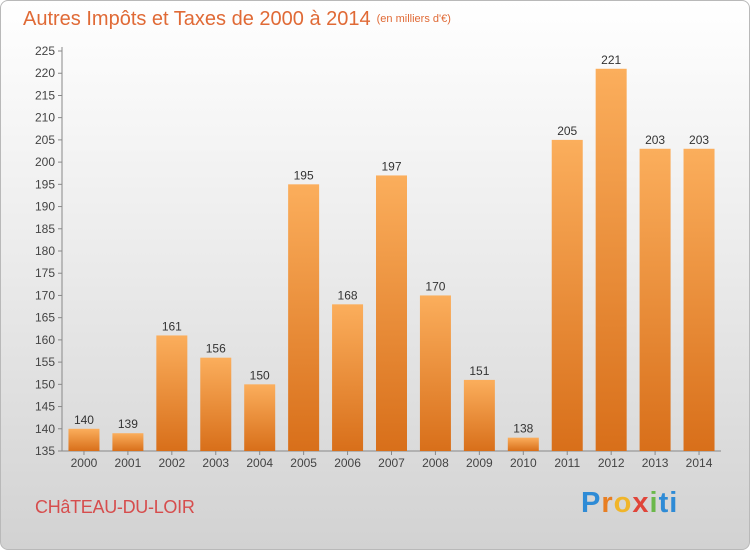 The width and height of the screenshot is (750, 550). Describe the element at coordinates (84, 463) in the screenshot. I see `x-tick-label: 2000` at that location.